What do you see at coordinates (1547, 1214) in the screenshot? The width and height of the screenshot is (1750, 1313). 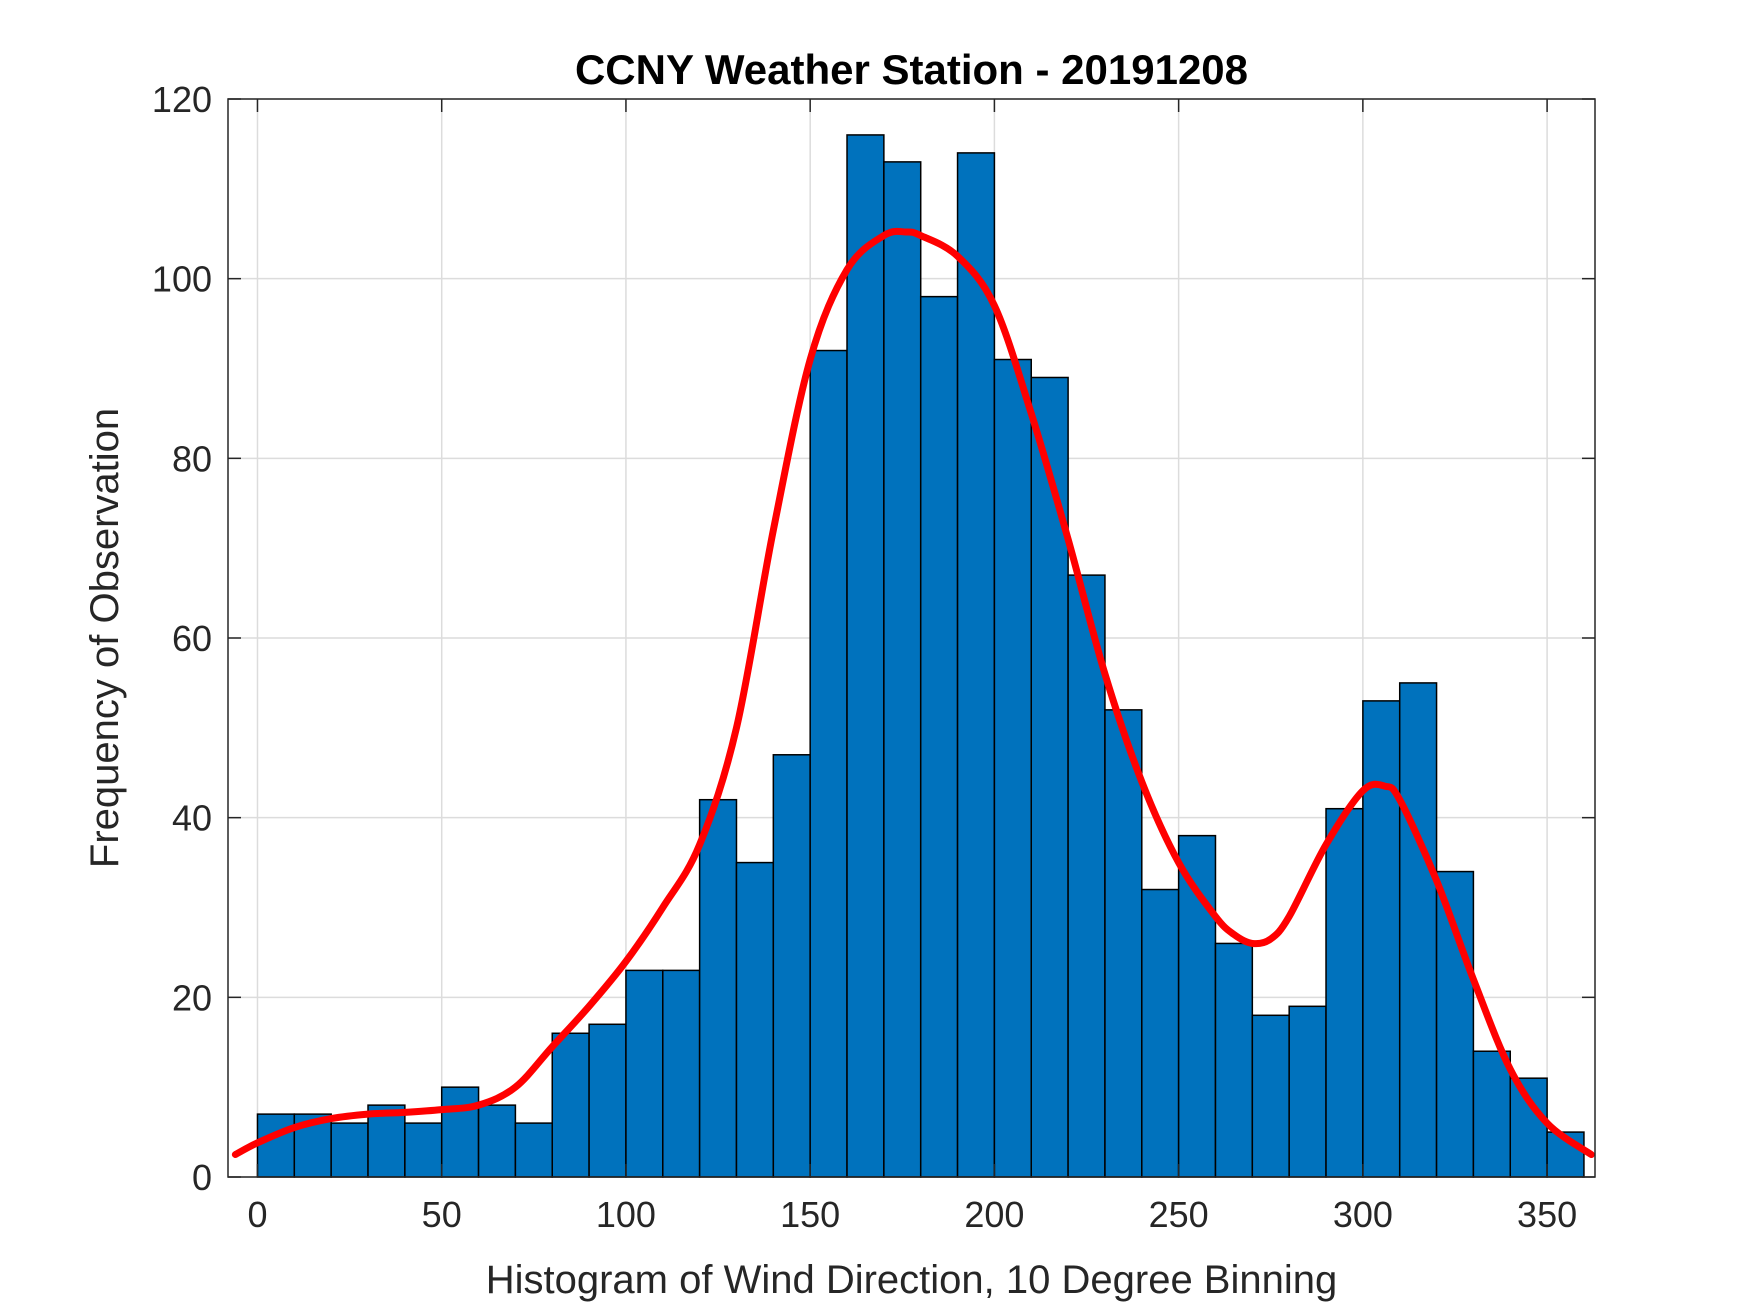 I see `x-tick-label-7: 350` at bounding box center [1547, 1214].